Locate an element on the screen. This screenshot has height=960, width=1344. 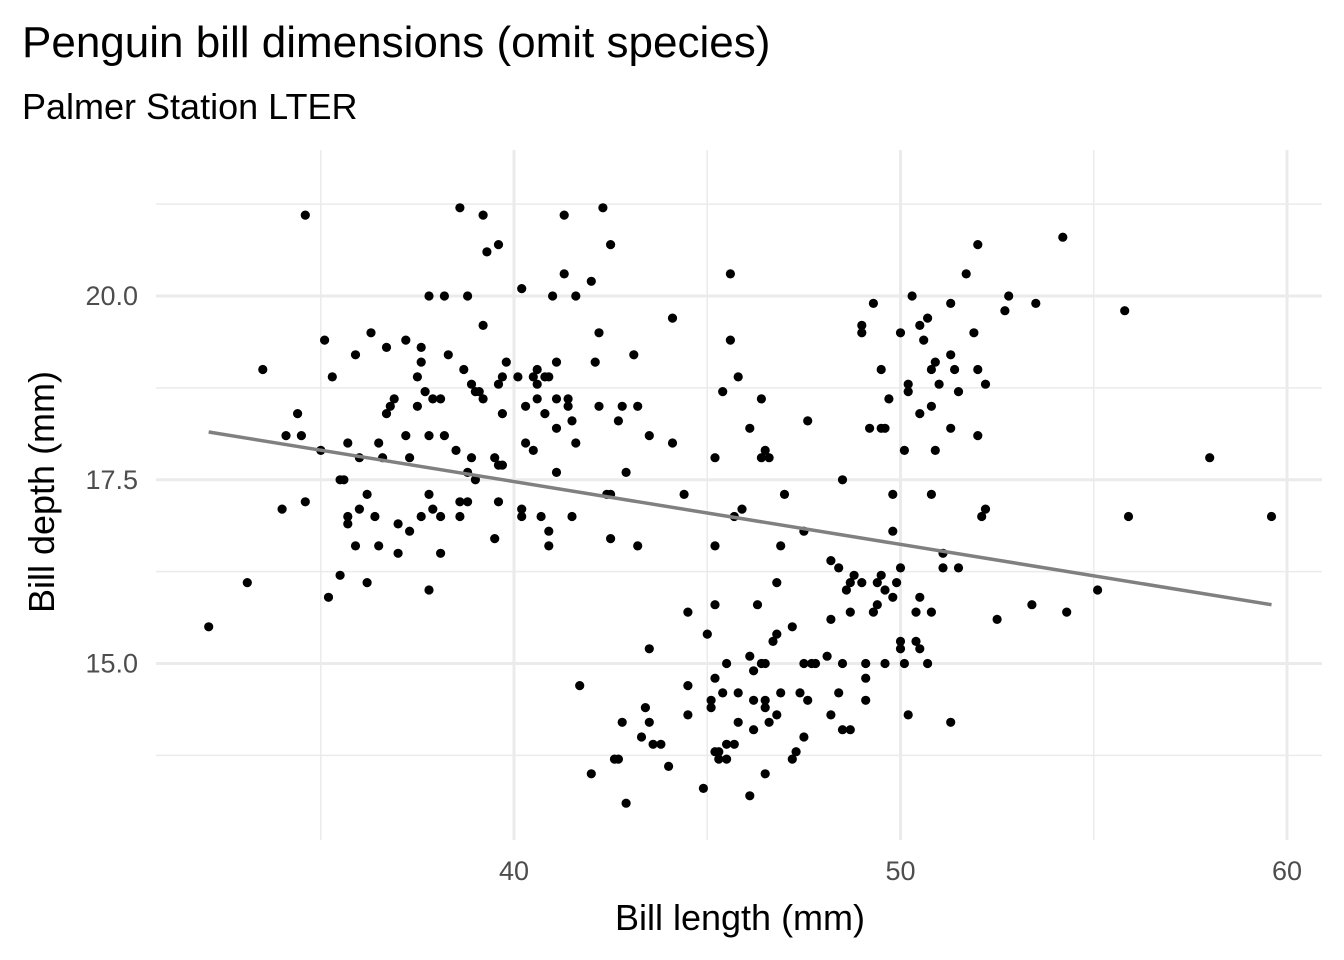
y-tick-label: 20.0 is located at coordinates (111, 296).